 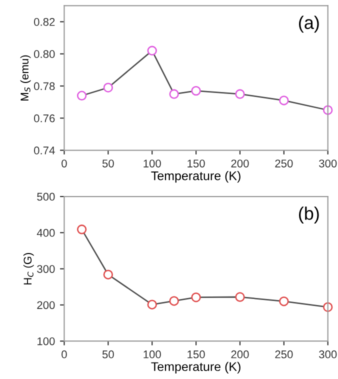 What do you see at coordinates (44, 22) in the screenshot?
I see `y-tick-label: 0.82` at bounding box center [44, 22].